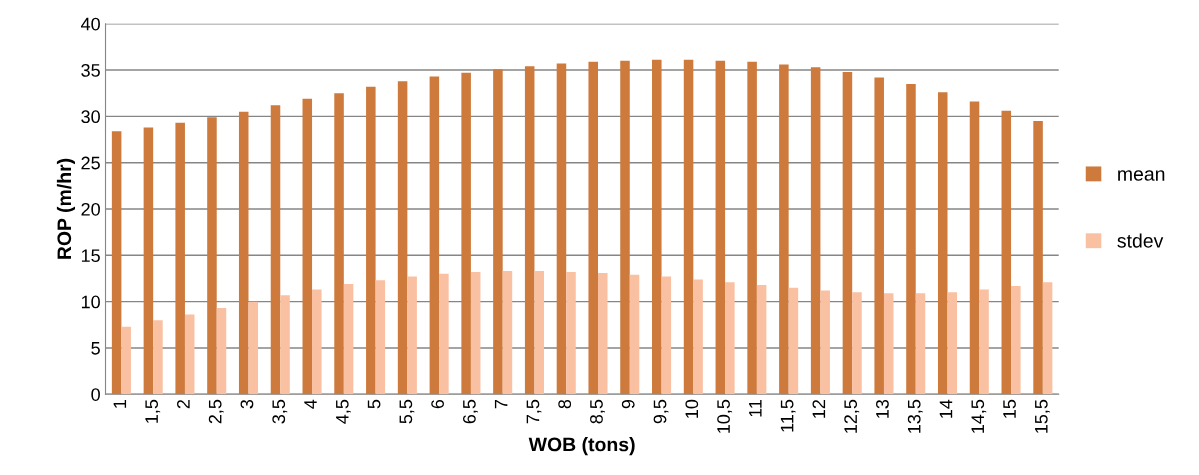 The height and width of the screenshot is (475, 1199). Describe the element at coordinates (183, 404) in the screenshot. I see `x-tick-label: 2` at that location.